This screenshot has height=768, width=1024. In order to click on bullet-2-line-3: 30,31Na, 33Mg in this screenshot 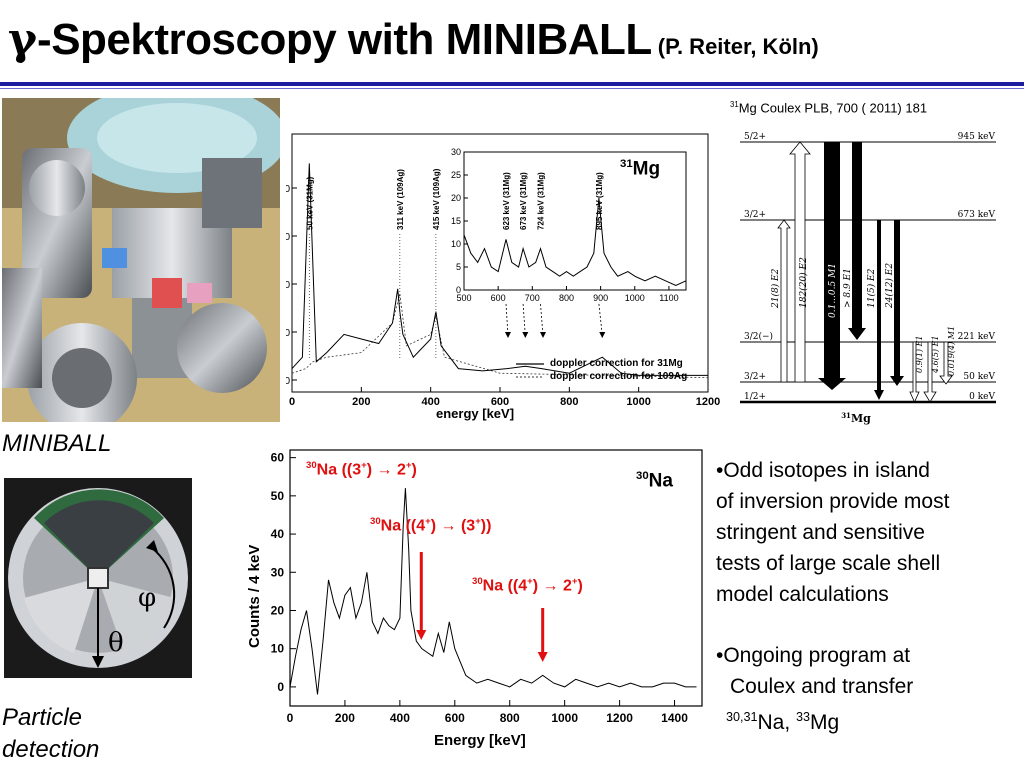, I will do `click(783, 722)`.